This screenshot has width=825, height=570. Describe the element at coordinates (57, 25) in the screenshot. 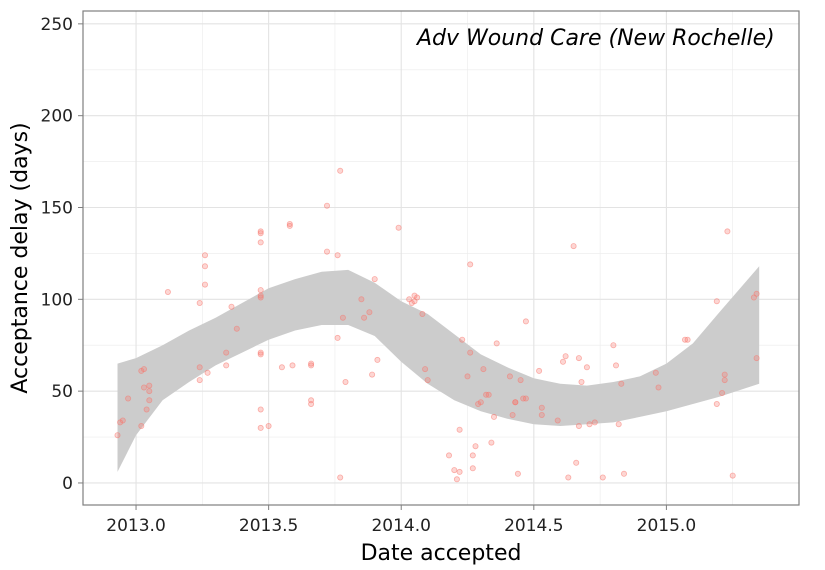

I see `y-tick-label: 250` at that location.